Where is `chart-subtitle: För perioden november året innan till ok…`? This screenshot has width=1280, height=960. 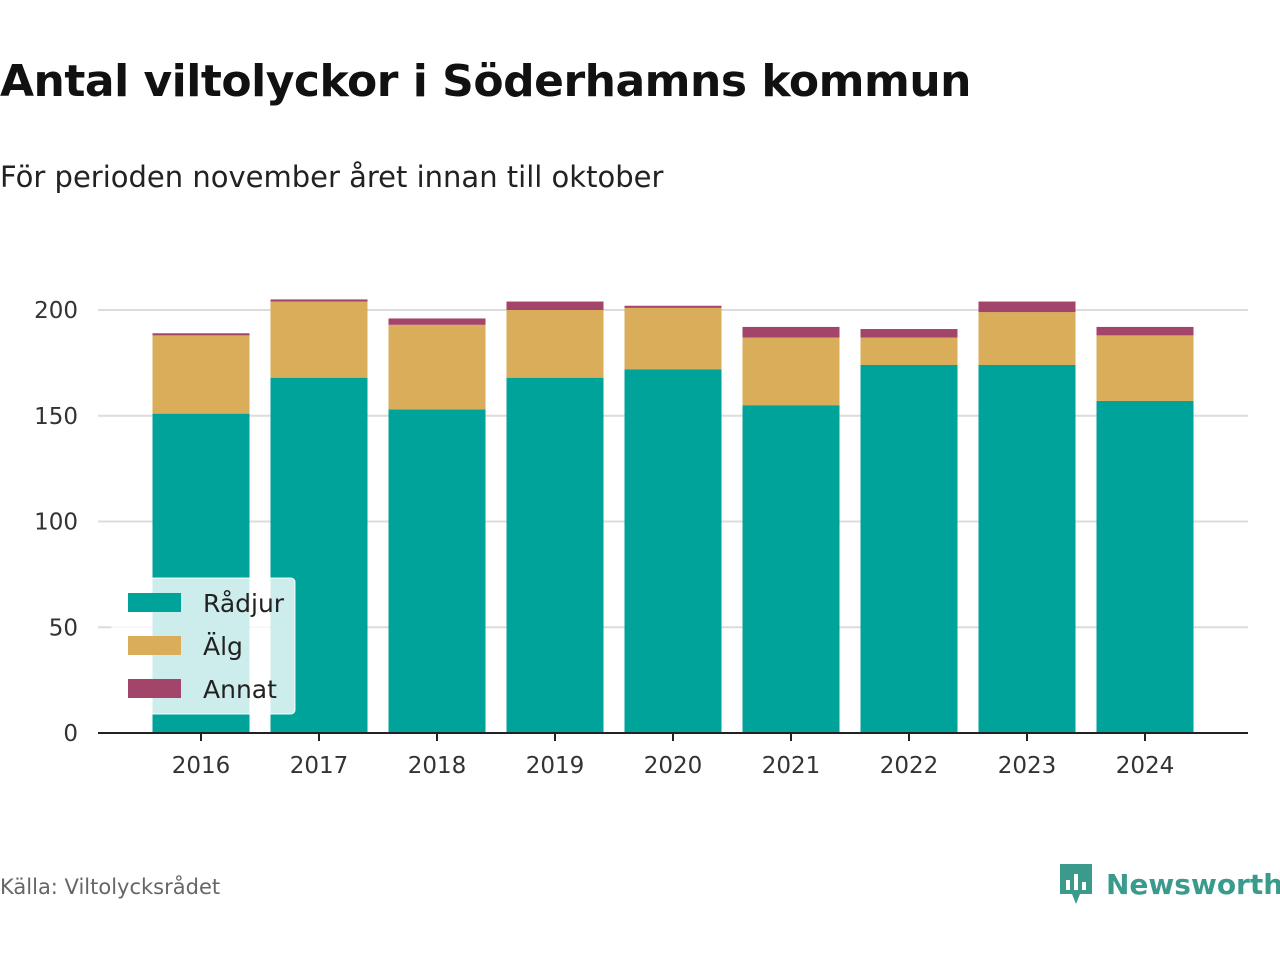 chart-subtitle: För perioden november året innan till ok… is located at coordinates (332, 177).